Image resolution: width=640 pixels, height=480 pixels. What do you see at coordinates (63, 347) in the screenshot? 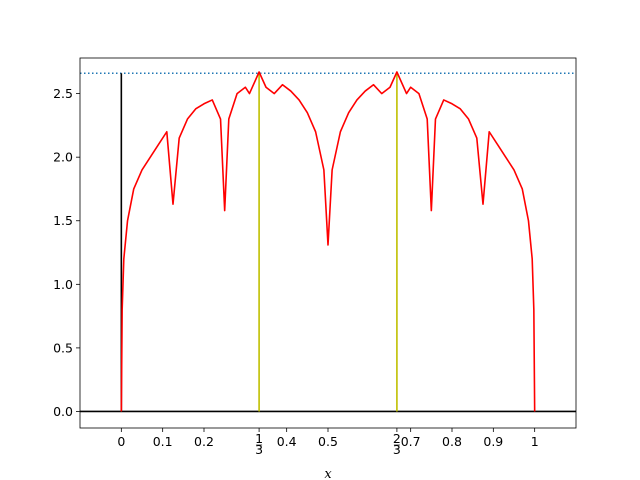
I see `y-tick-label: 0.5` at bounding box center [63, 347].